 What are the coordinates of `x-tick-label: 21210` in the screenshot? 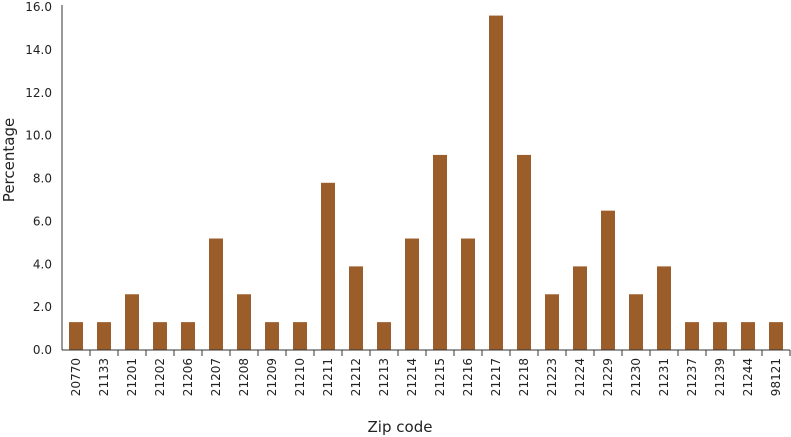 It's located at (300, 377).